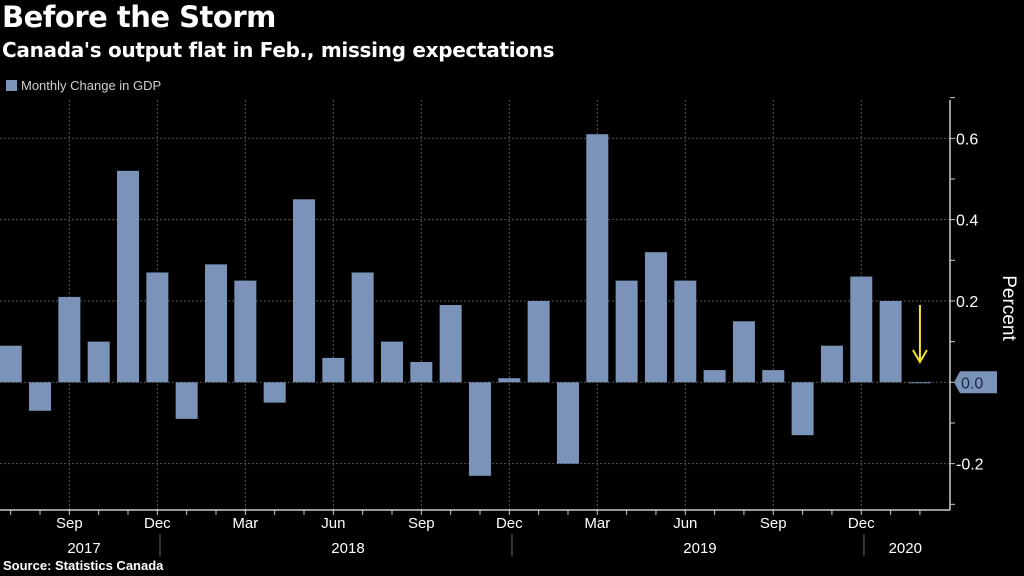 The image size is (1024, 576). I want to click on y-tick-label: 0.0, so click(972, 383).